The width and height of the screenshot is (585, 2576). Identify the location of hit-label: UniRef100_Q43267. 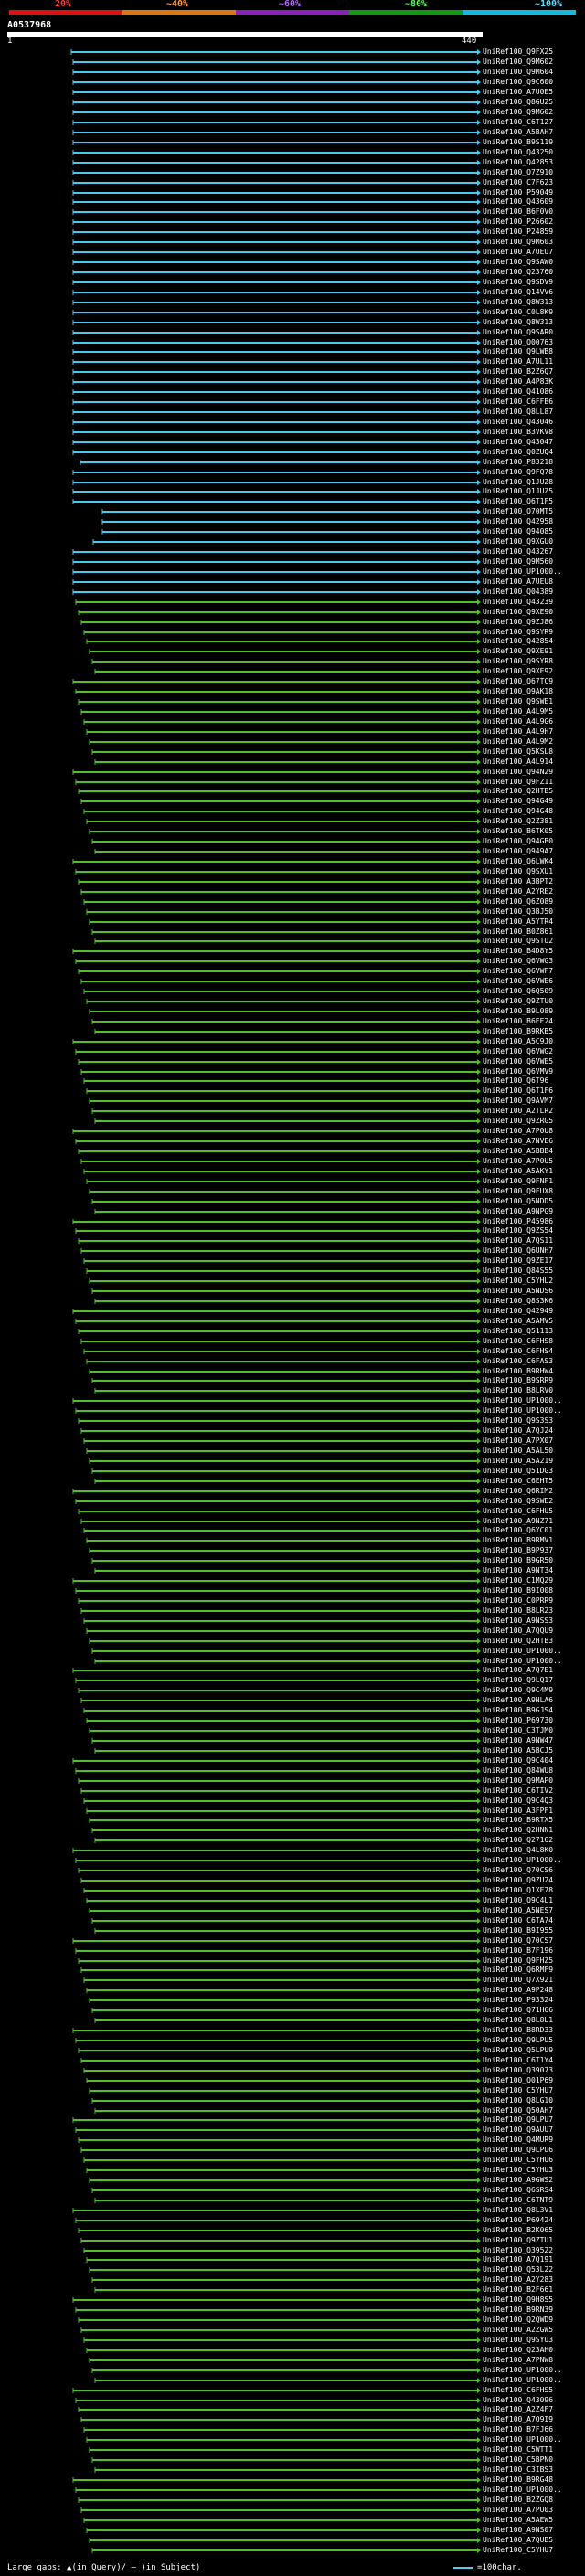
(518, 551).